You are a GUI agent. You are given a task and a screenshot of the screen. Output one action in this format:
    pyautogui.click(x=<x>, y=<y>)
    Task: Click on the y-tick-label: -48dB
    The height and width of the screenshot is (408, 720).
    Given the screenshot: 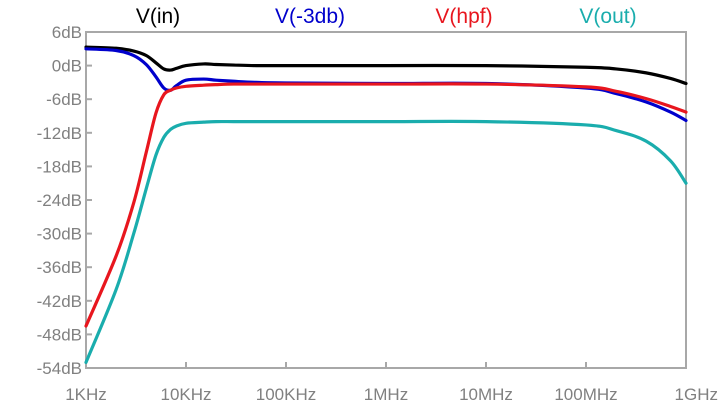 What is the action you would take?
    pyautogui.click(x=59, y=334)
    